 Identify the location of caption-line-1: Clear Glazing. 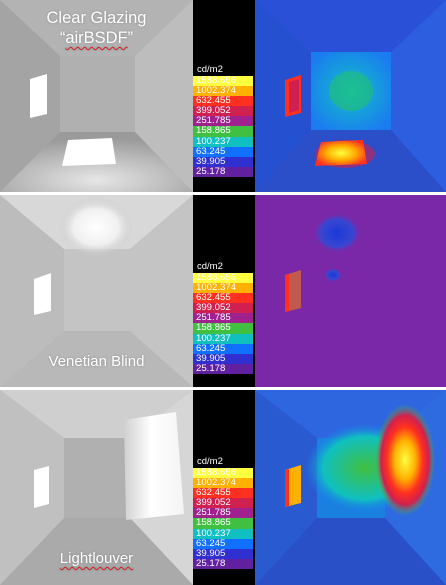
(96, 18).